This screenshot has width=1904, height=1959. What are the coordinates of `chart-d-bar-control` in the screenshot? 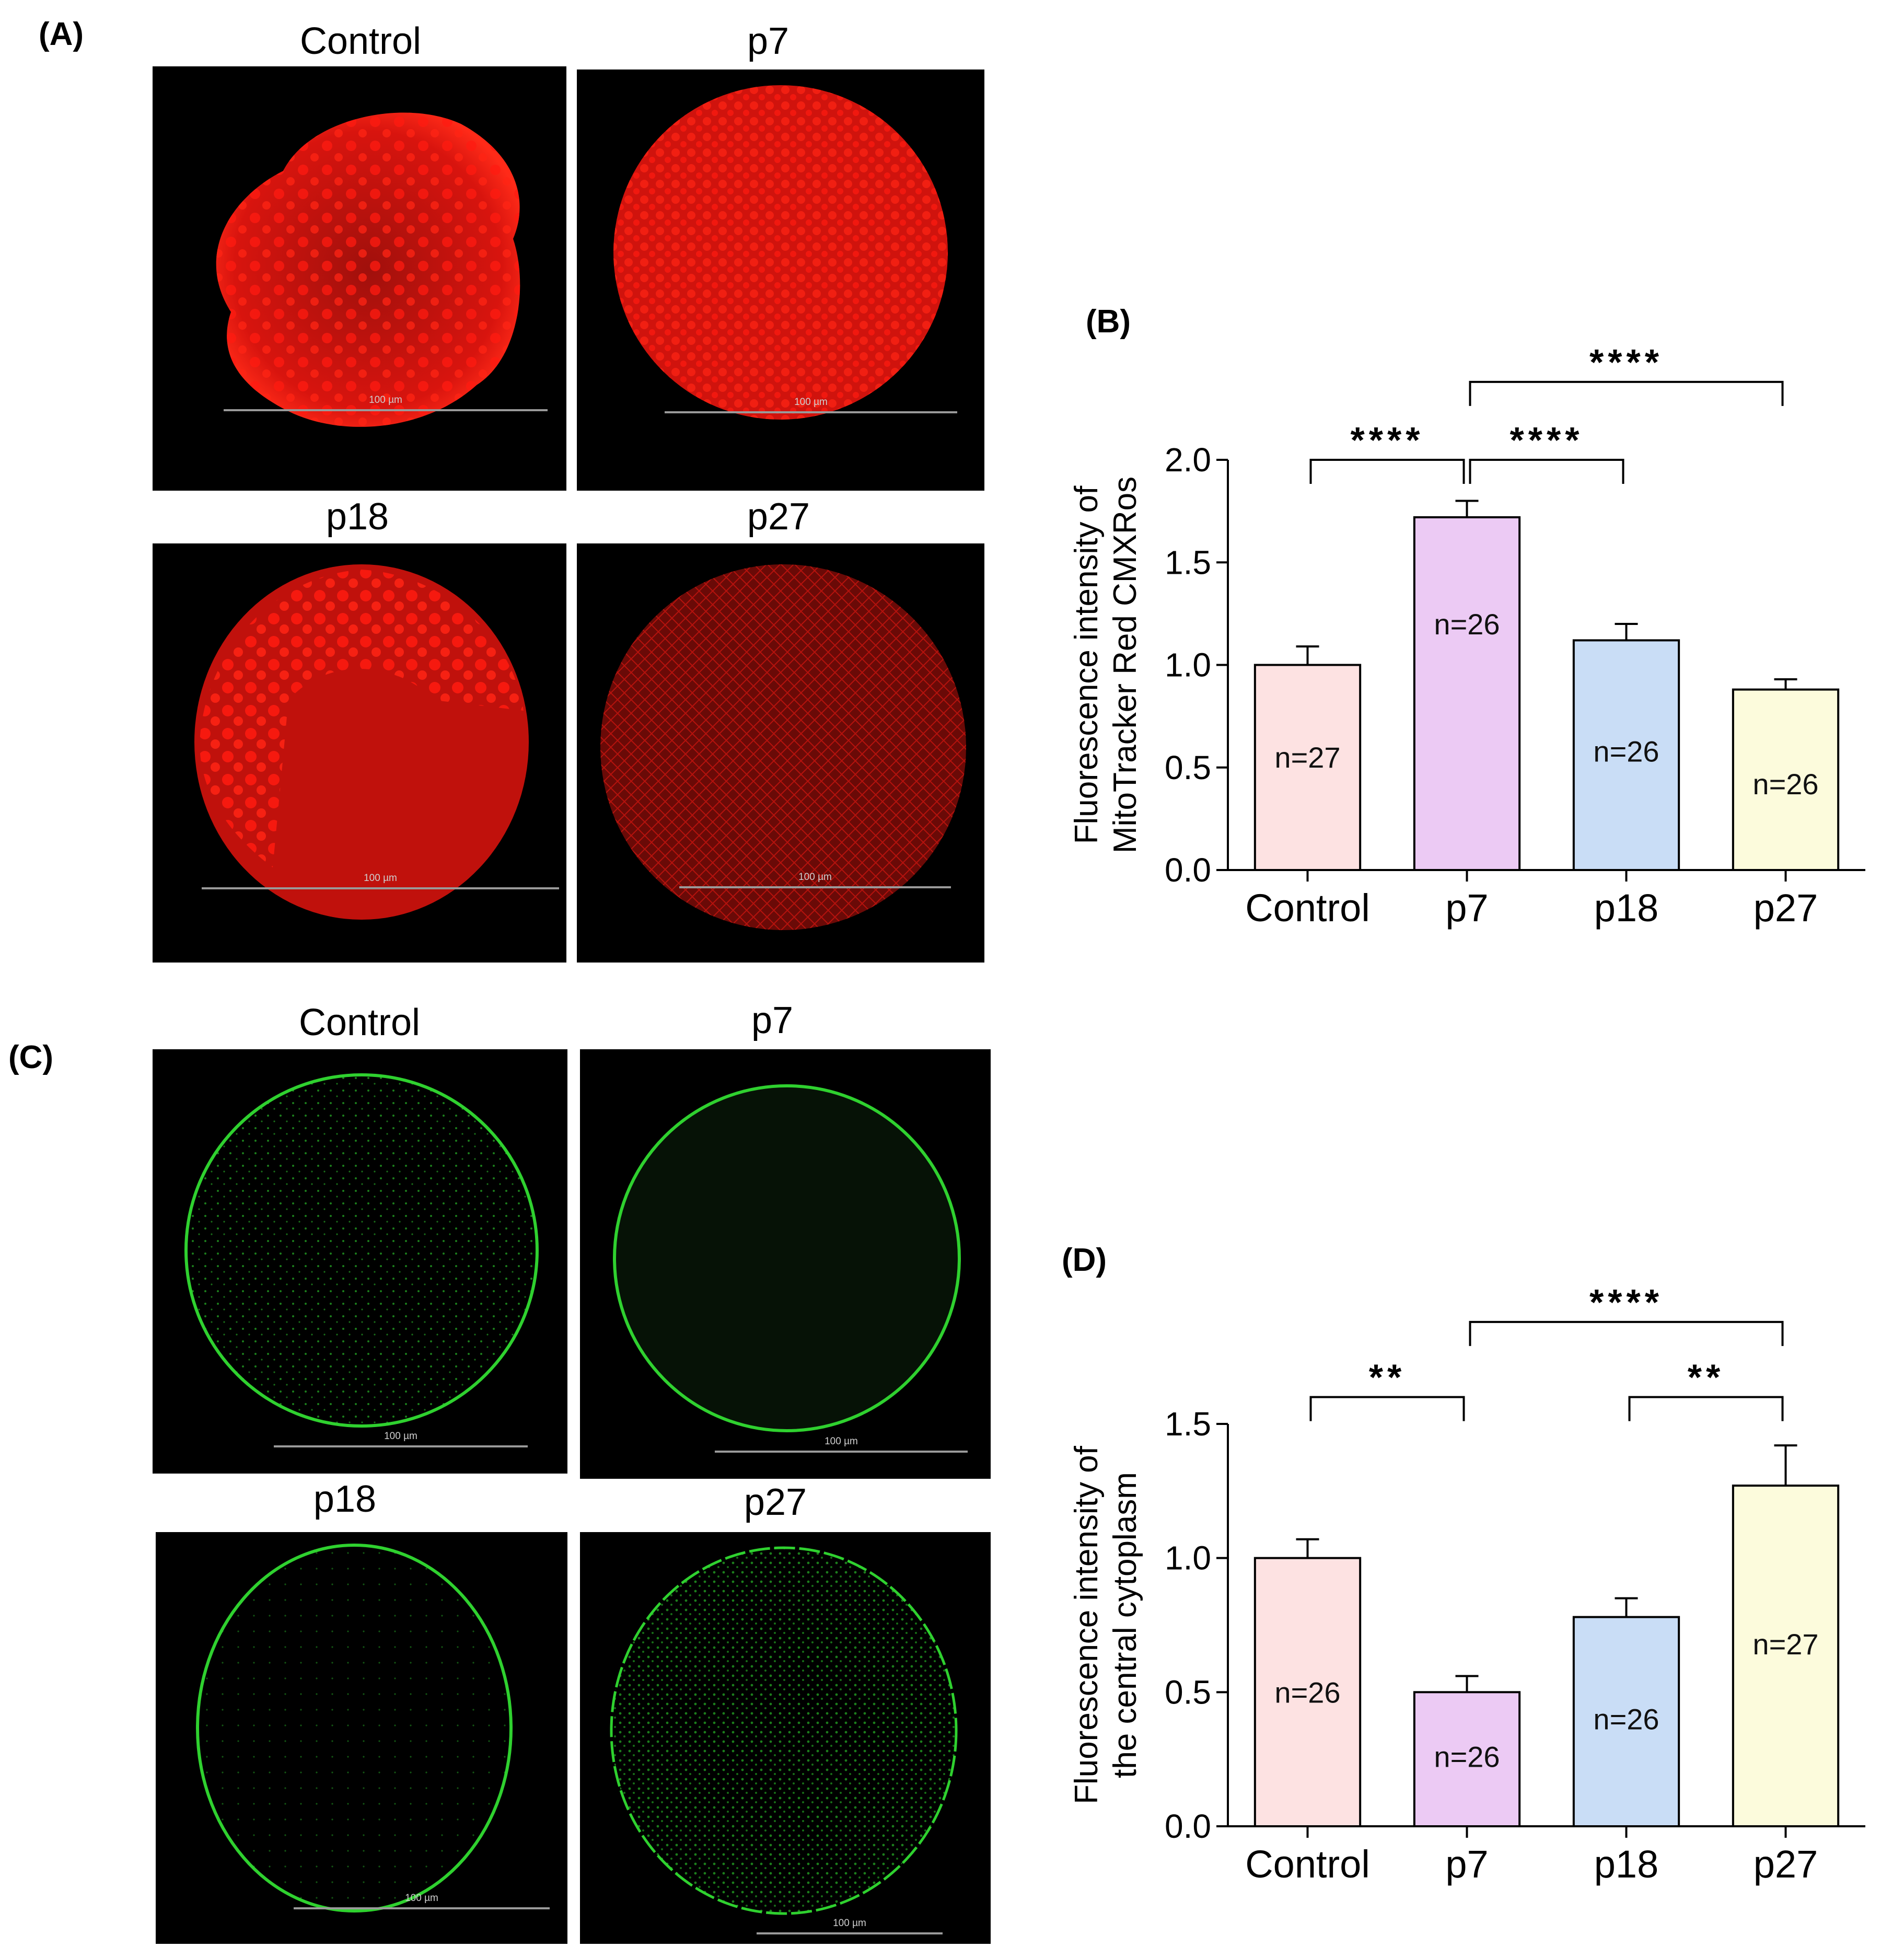 It's located at (1307, 1692).